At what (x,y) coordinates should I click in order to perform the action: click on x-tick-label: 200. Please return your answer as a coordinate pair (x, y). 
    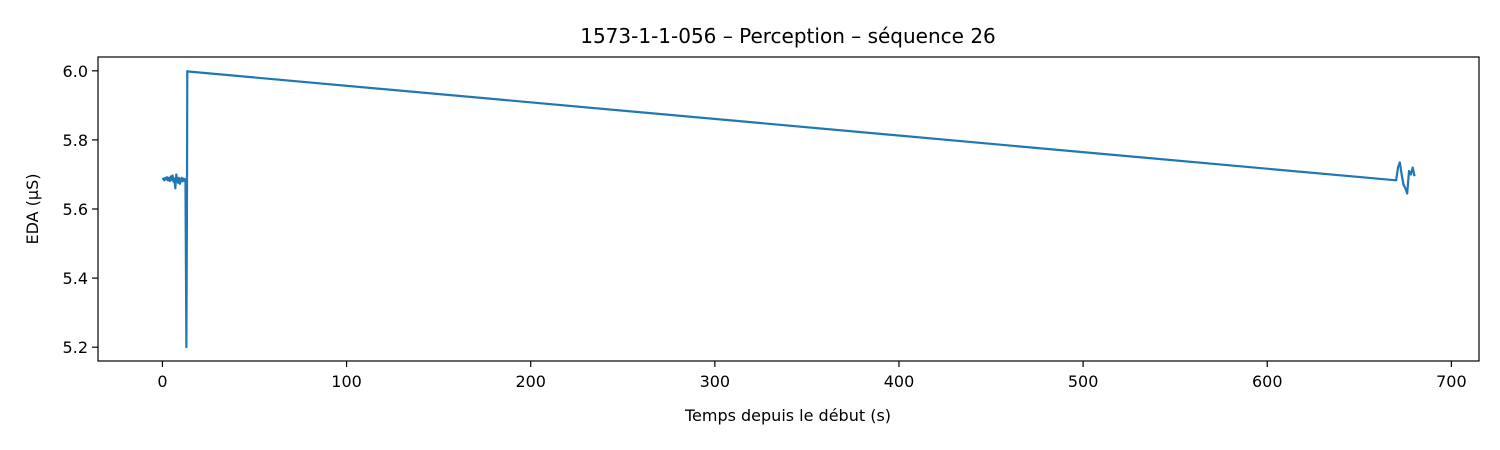
    Looking at the image, I should click on (530, 381).